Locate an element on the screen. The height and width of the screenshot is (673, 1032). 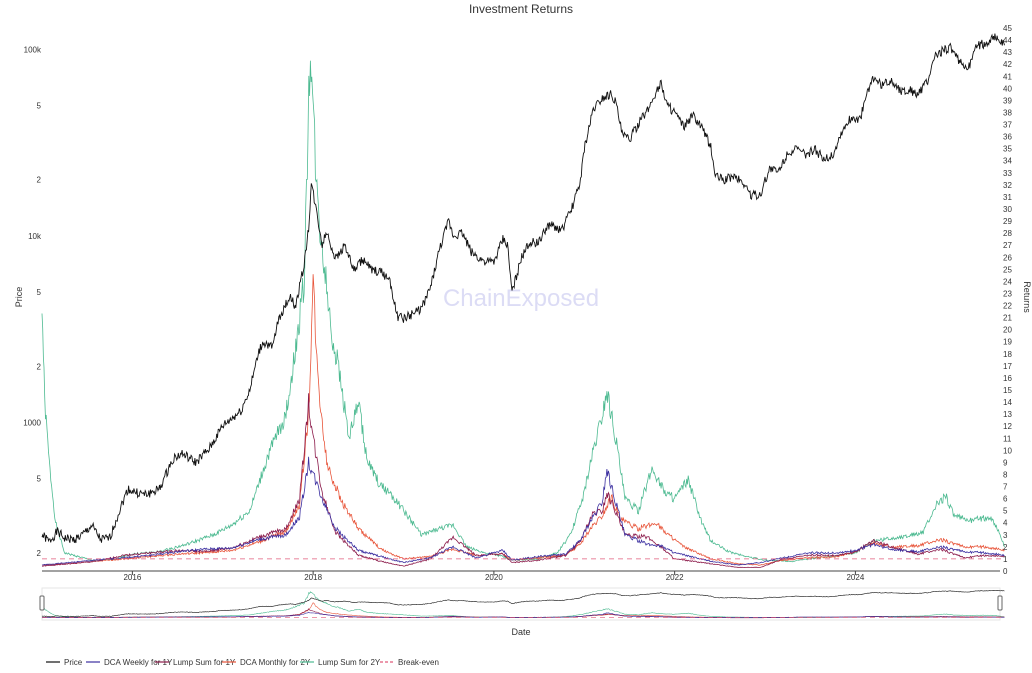
y-left-tick-label: 10k is located at coordinates (35, 236).